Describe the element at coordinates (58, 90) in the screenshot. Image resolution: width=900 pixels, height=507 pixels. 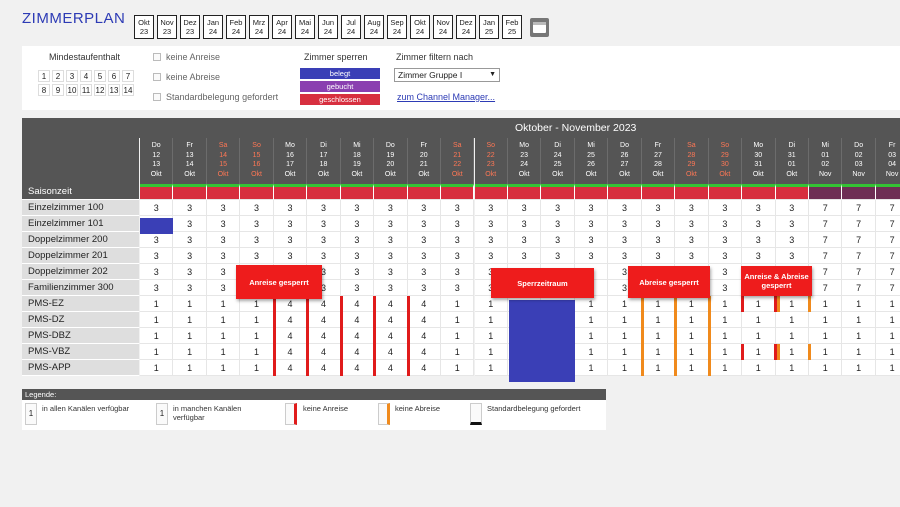
I see `min-stay-option: 9` at that location.